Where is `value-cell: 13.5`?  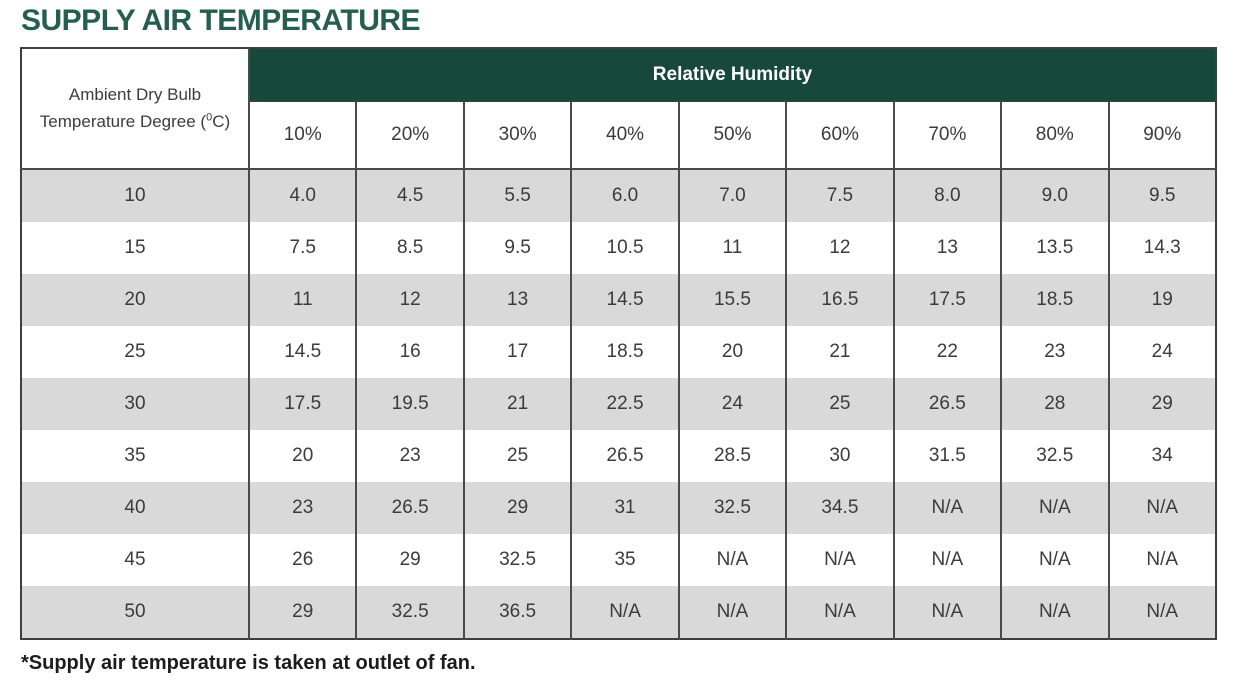
value-cell: 13.5 is located at coordinates (1054, 248).